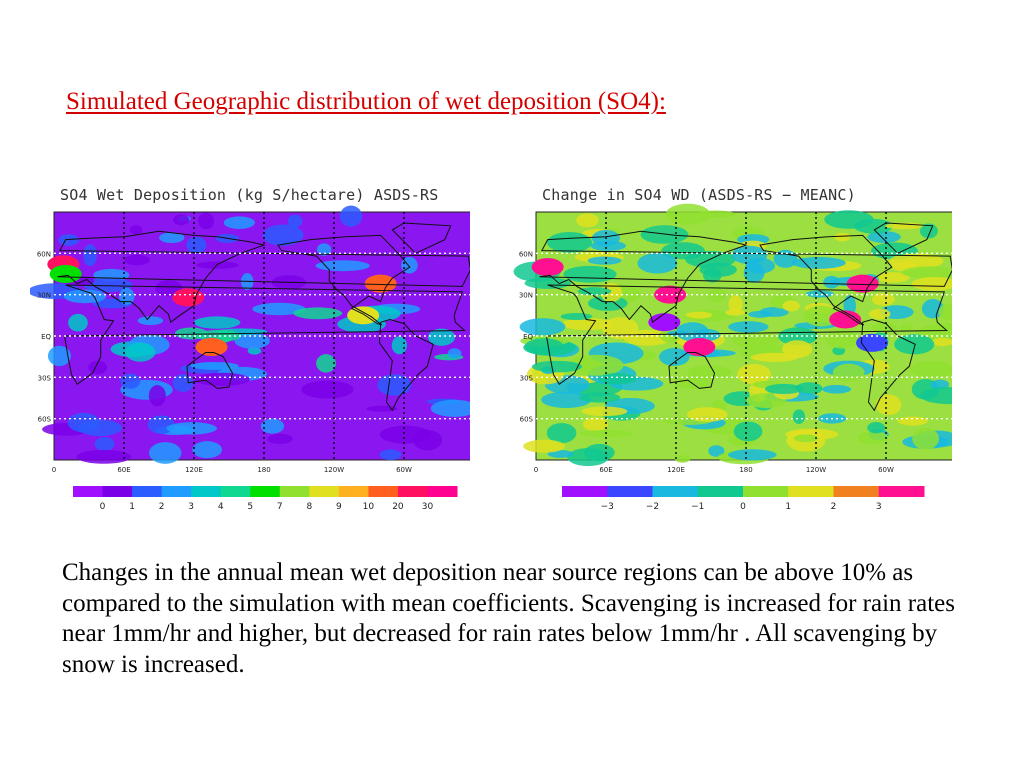 The height and width of the screenshot is (768, 1024). Describe the element at coordinates (280, 506) in the screenshot. I see `colorbar-tick-label: 7` at that location.